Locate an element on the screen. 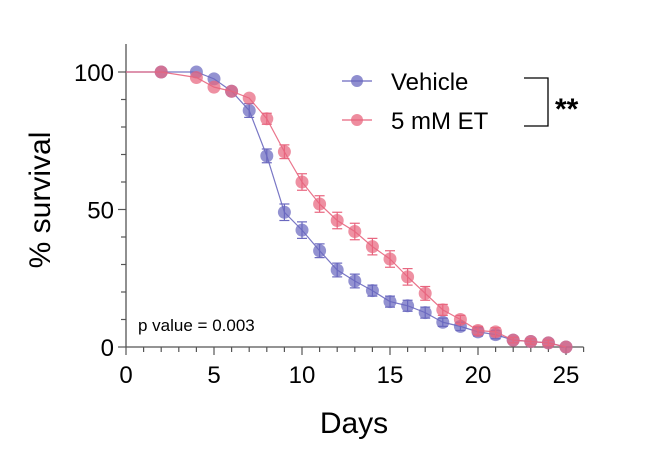 The width and height of the screenshot is (664, 459). x-tick-label: 20 is located at coordinates (478, 375).